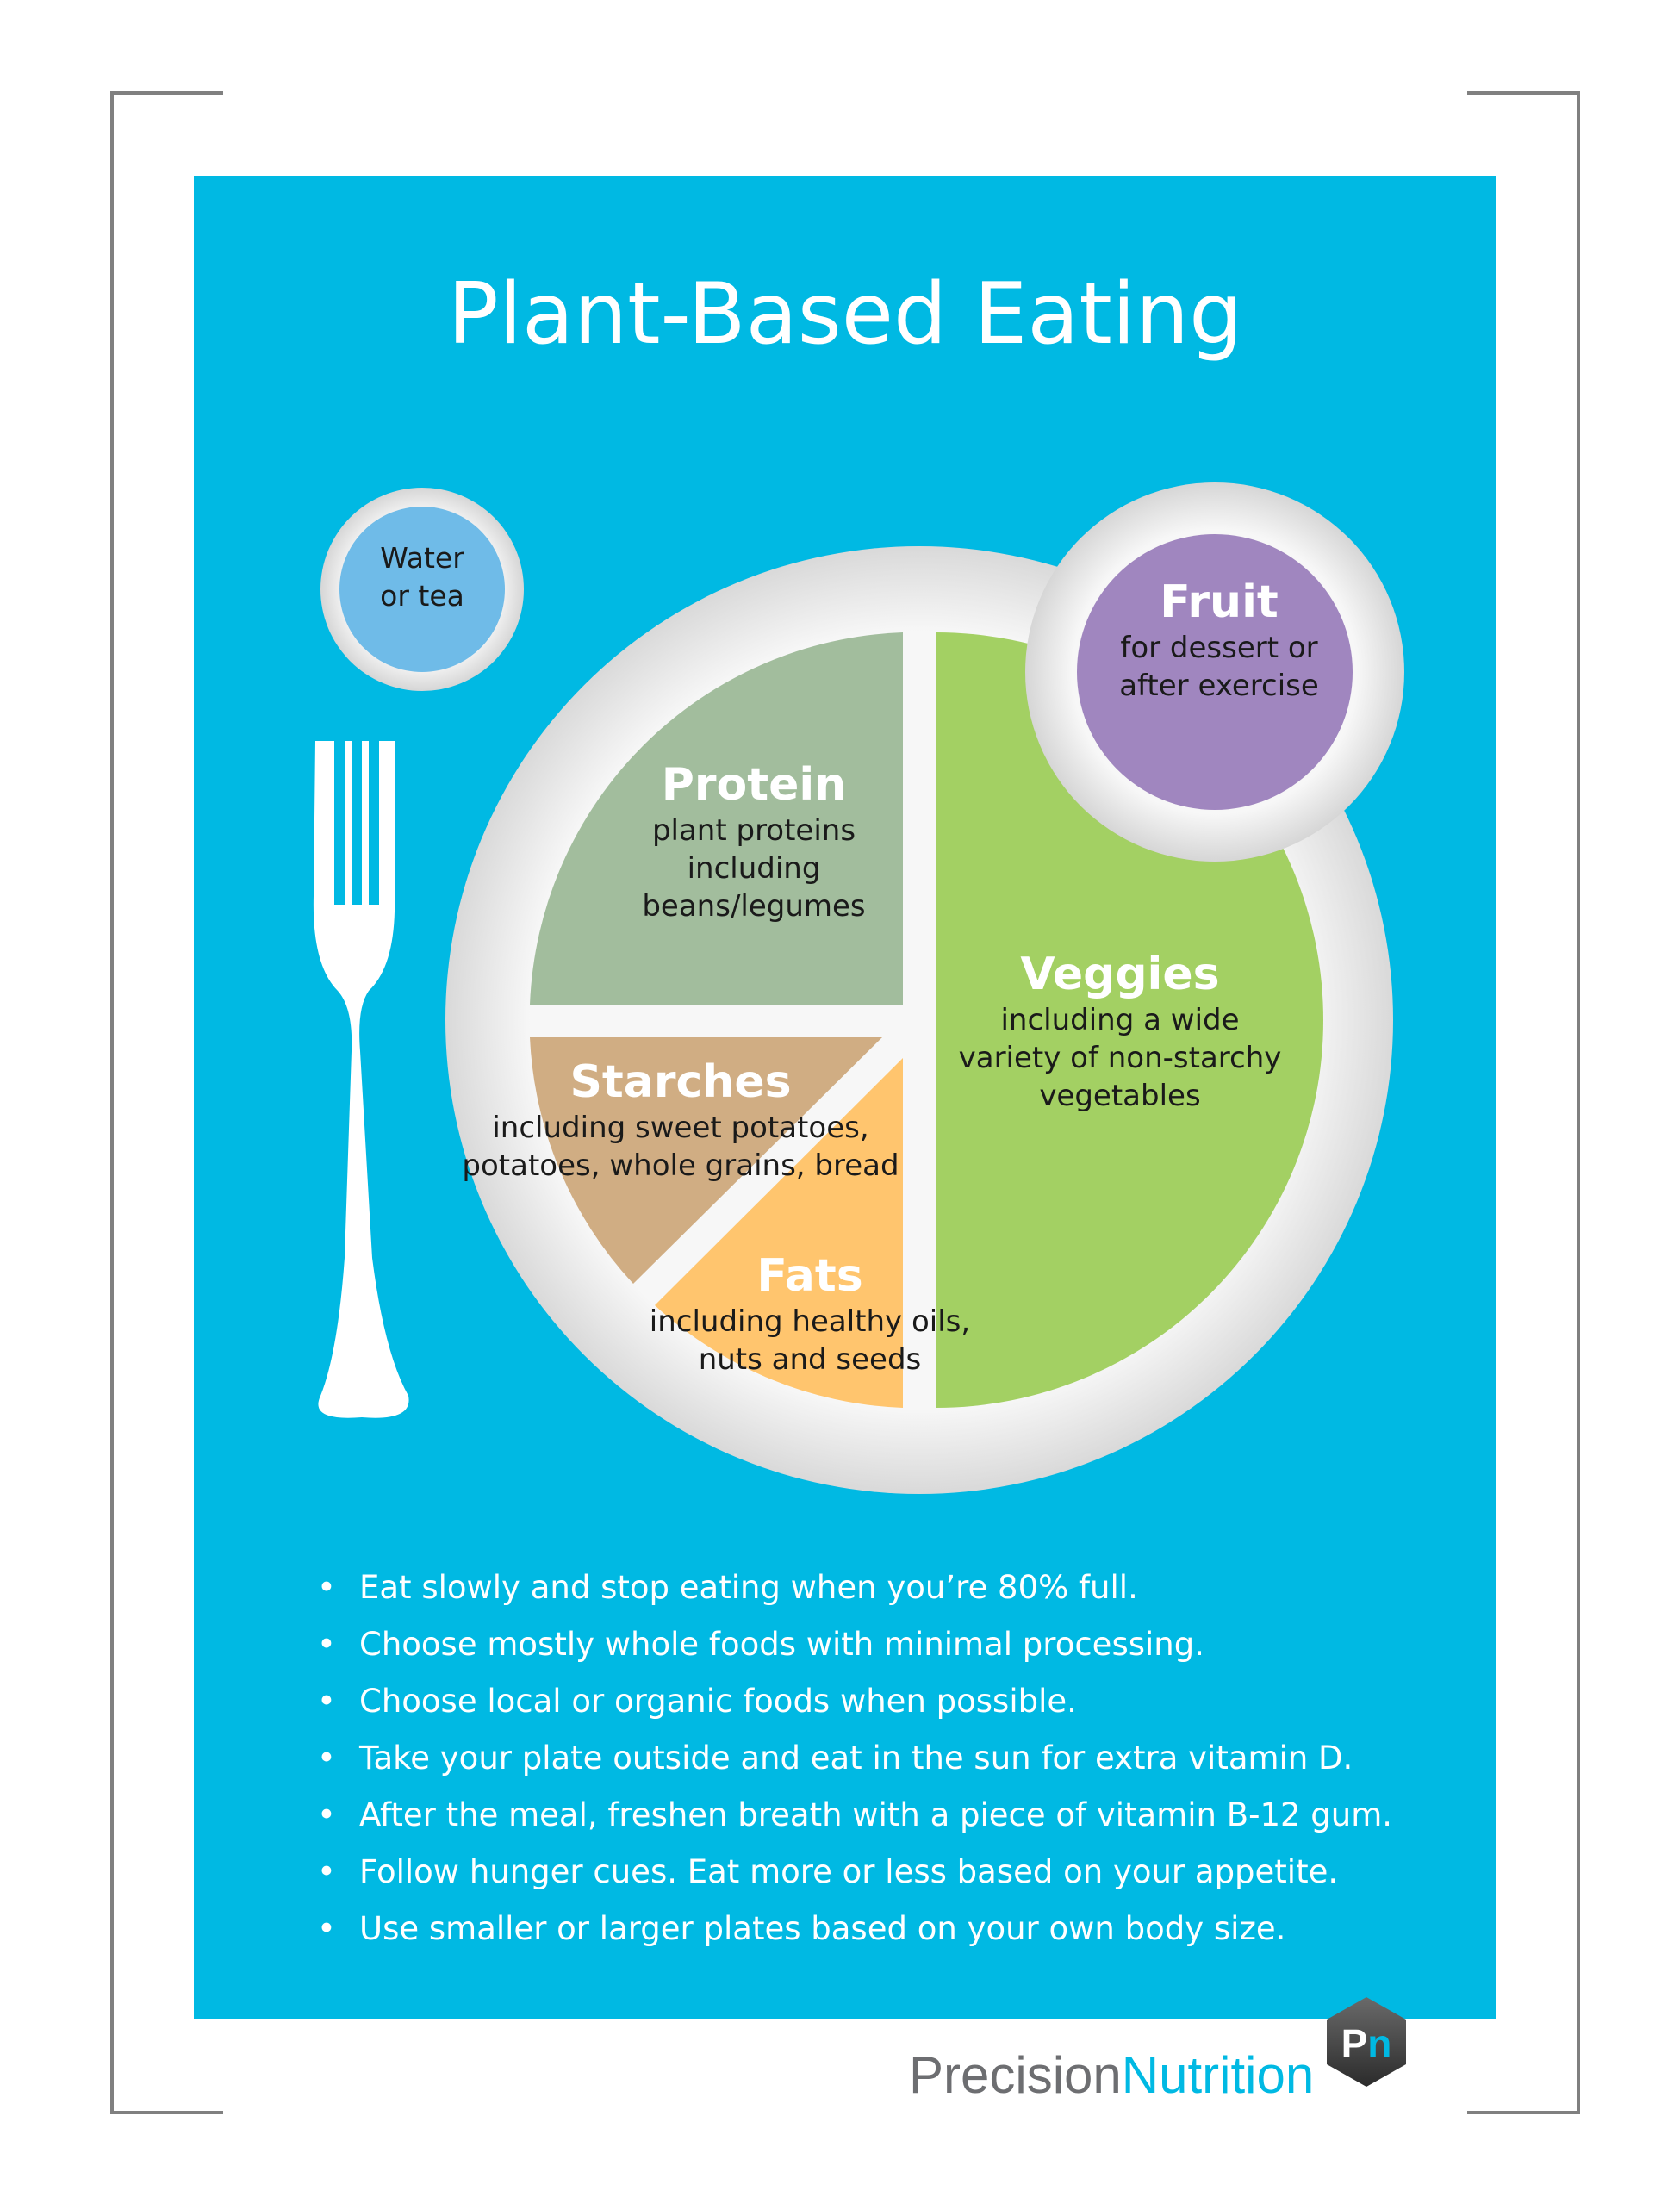 The height and width of the screenshot is (2197, 1680). I want to click on water-line-1: Water, so click(422, 558).